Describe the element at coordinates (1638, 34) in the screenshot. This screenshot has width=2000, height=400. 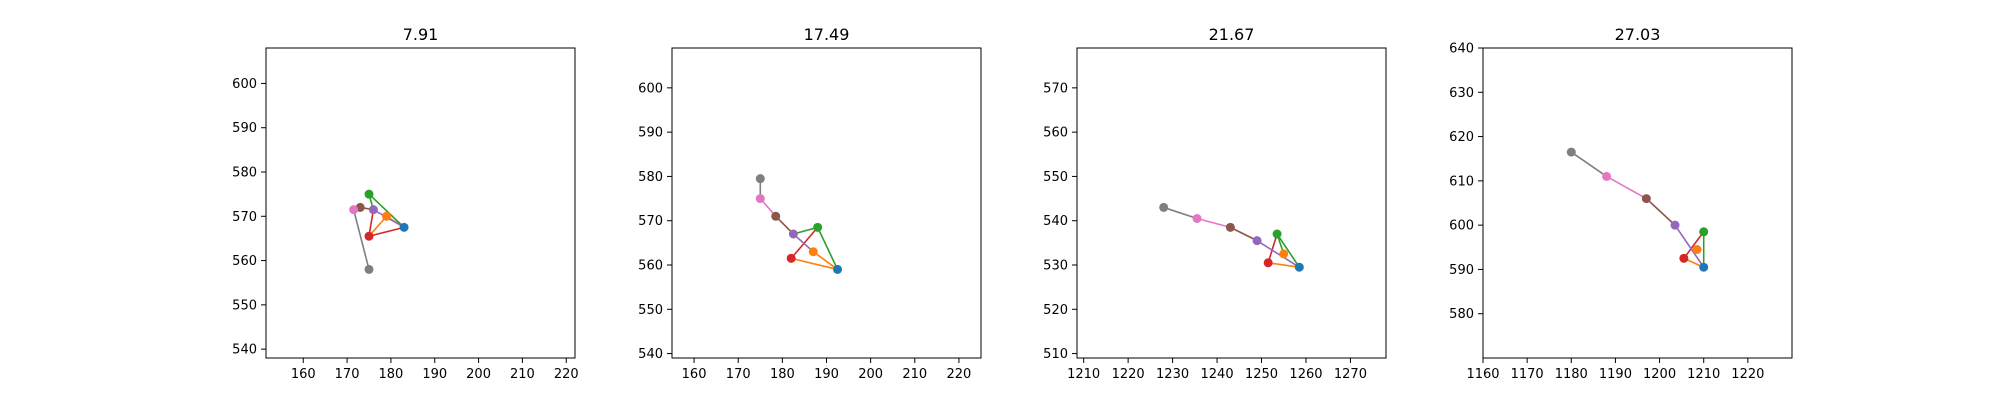
I see `panel-title: 27.03` at that location.